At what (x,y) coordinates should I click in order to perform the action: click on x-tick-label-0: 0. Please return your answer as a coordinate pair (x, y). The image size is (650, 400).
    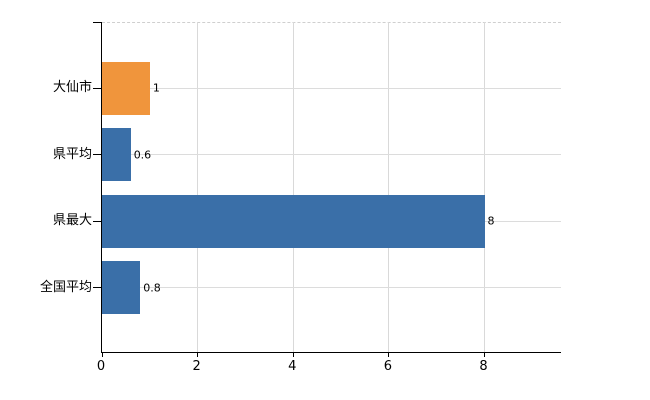
    Looking at the image, I should click on (101, 366).